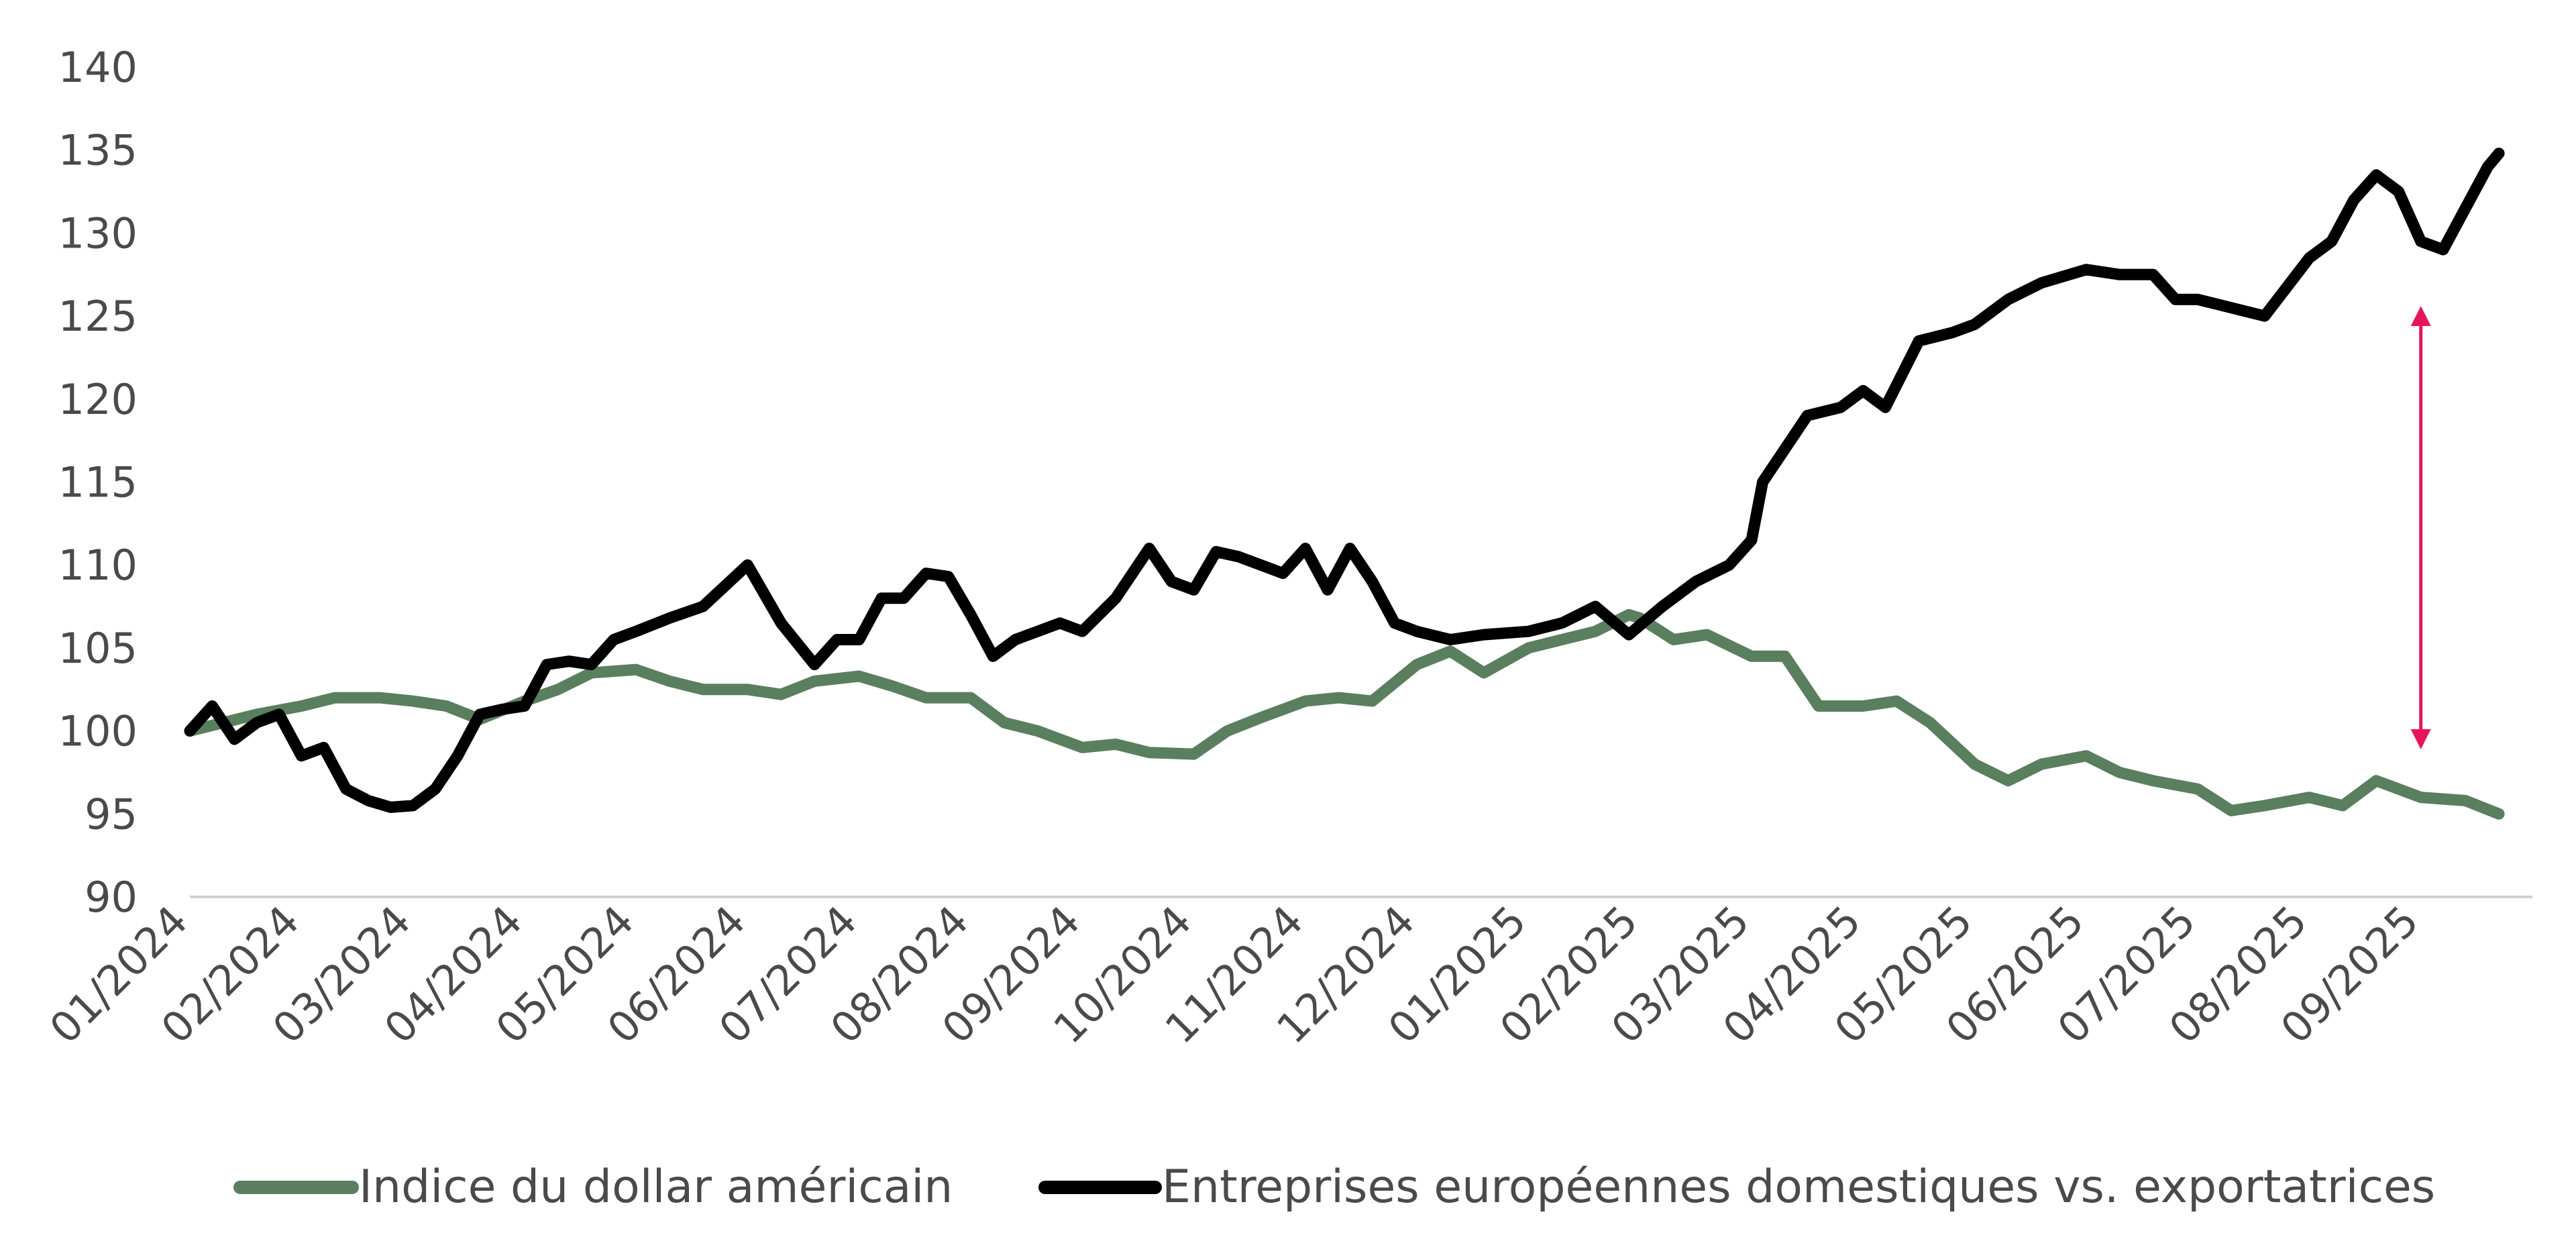 This screenshot has width=2576, height=1235. What do you see at coordinates (111, 897) in the screenshot?
I see `y-tick-label: 90` at bounding box center [111, 897].